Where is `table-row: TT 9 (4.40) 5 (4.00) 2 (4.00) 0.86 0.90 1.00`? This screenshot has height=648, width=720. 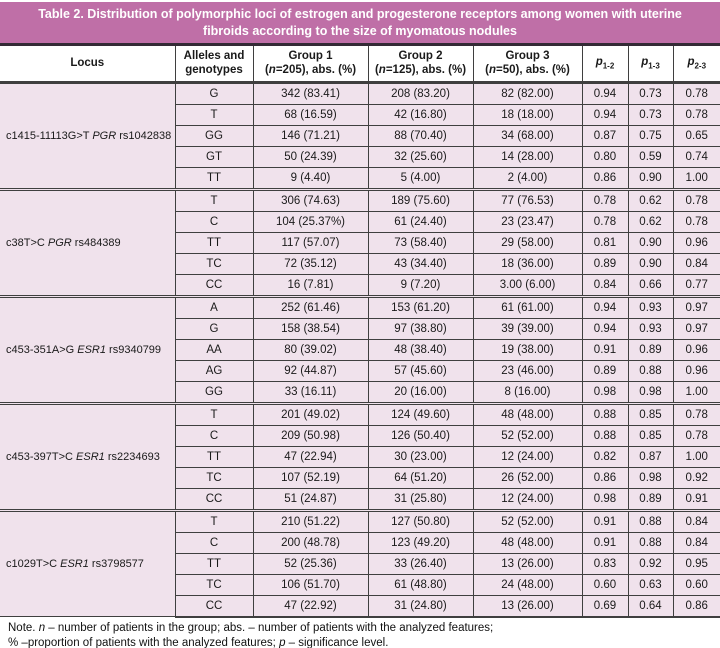 table-row: TT 9 (4.40) 5 (4.00) 2 (4.00) 0.86 0.90 1.00 is located at coordinates (360, 178).